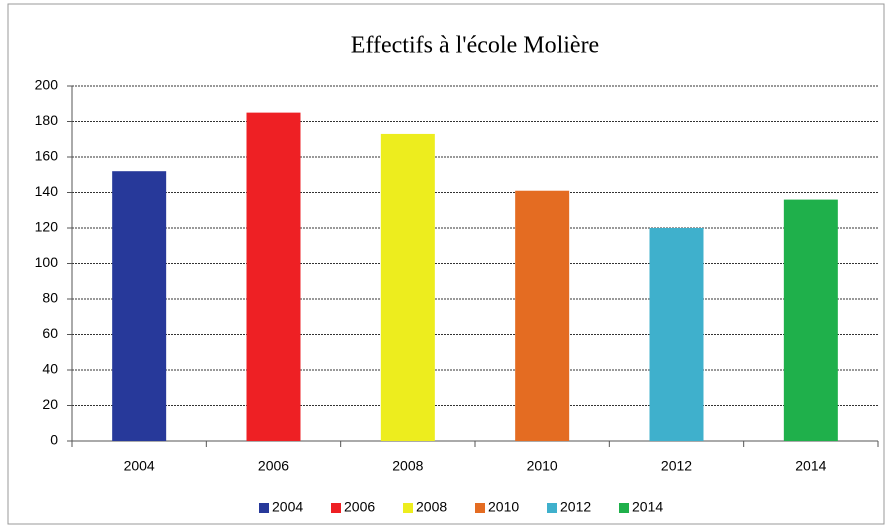  I want to click on x-tick-label: 2004, so click(139, 466).